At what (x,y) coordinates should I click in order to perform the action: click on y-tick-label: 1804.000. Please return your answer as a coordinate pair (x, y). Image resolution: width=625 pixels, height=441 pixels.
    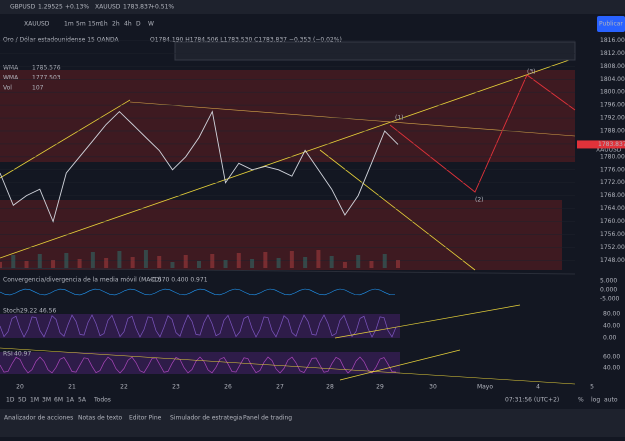
    Looking at the image, I should click on (612, 79).